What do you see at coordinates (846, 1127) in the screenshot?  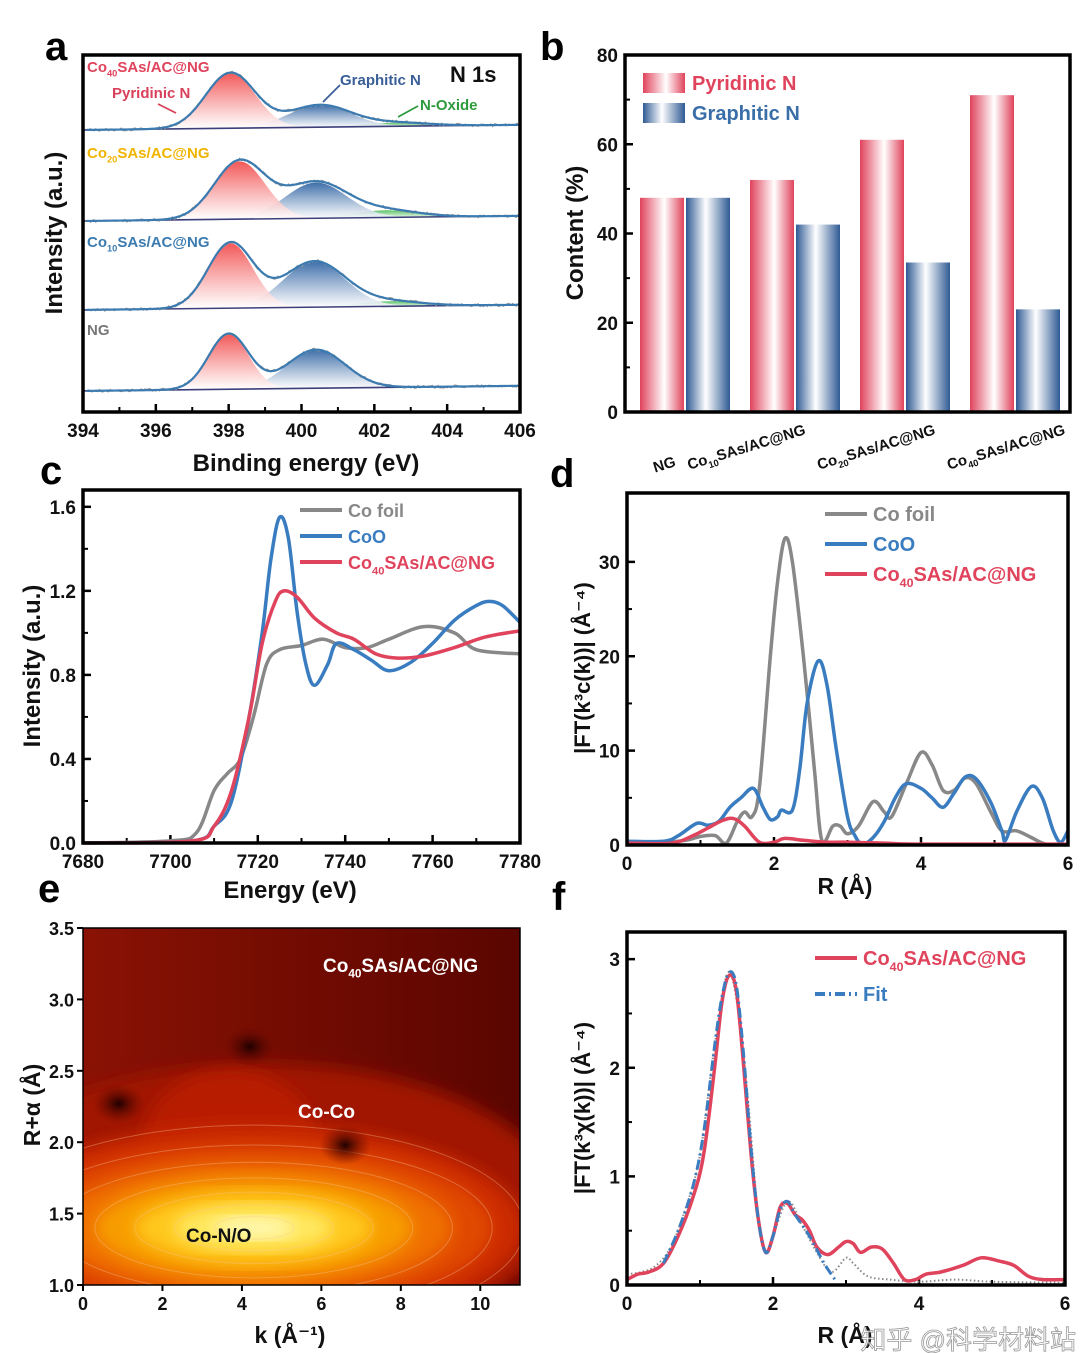 I see `raw-data-points` at bounding box center [846, 1127].